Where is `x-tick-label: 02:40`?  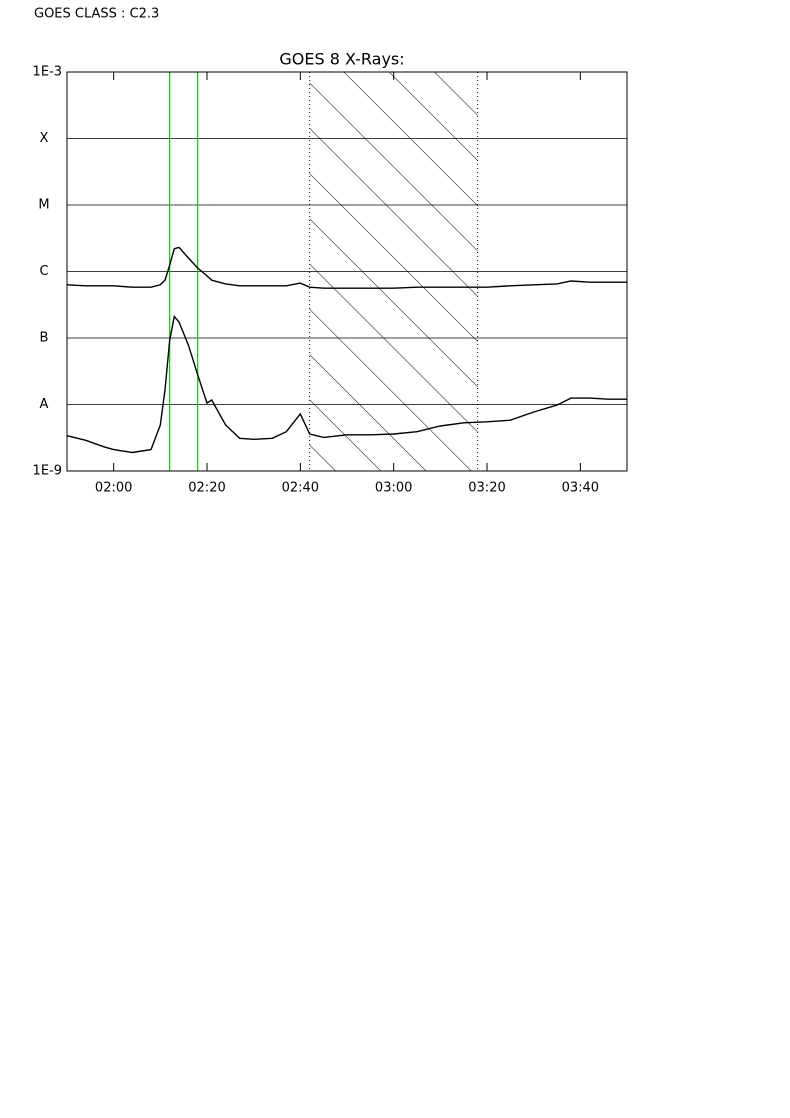 x-tick-label: 02:40 is located at coordinates (300, 488).